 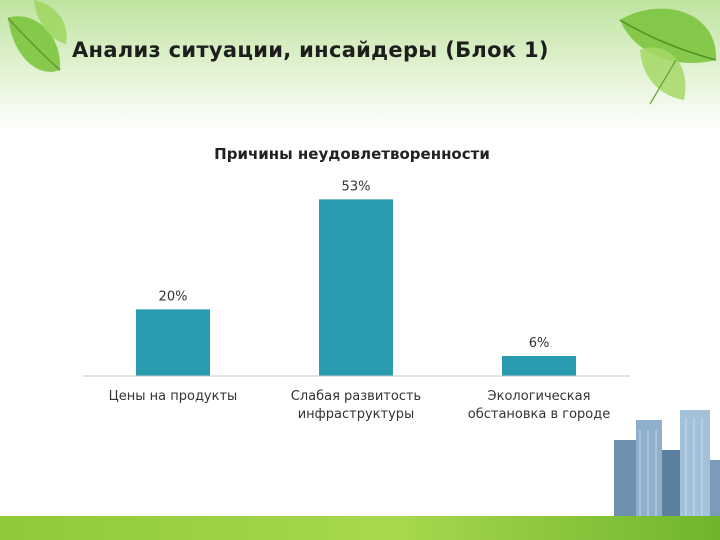 What do you see at coordinates (539, 343) in the screenshot?
I see `value-label-3: 6%` at bounding box center [539, 343].